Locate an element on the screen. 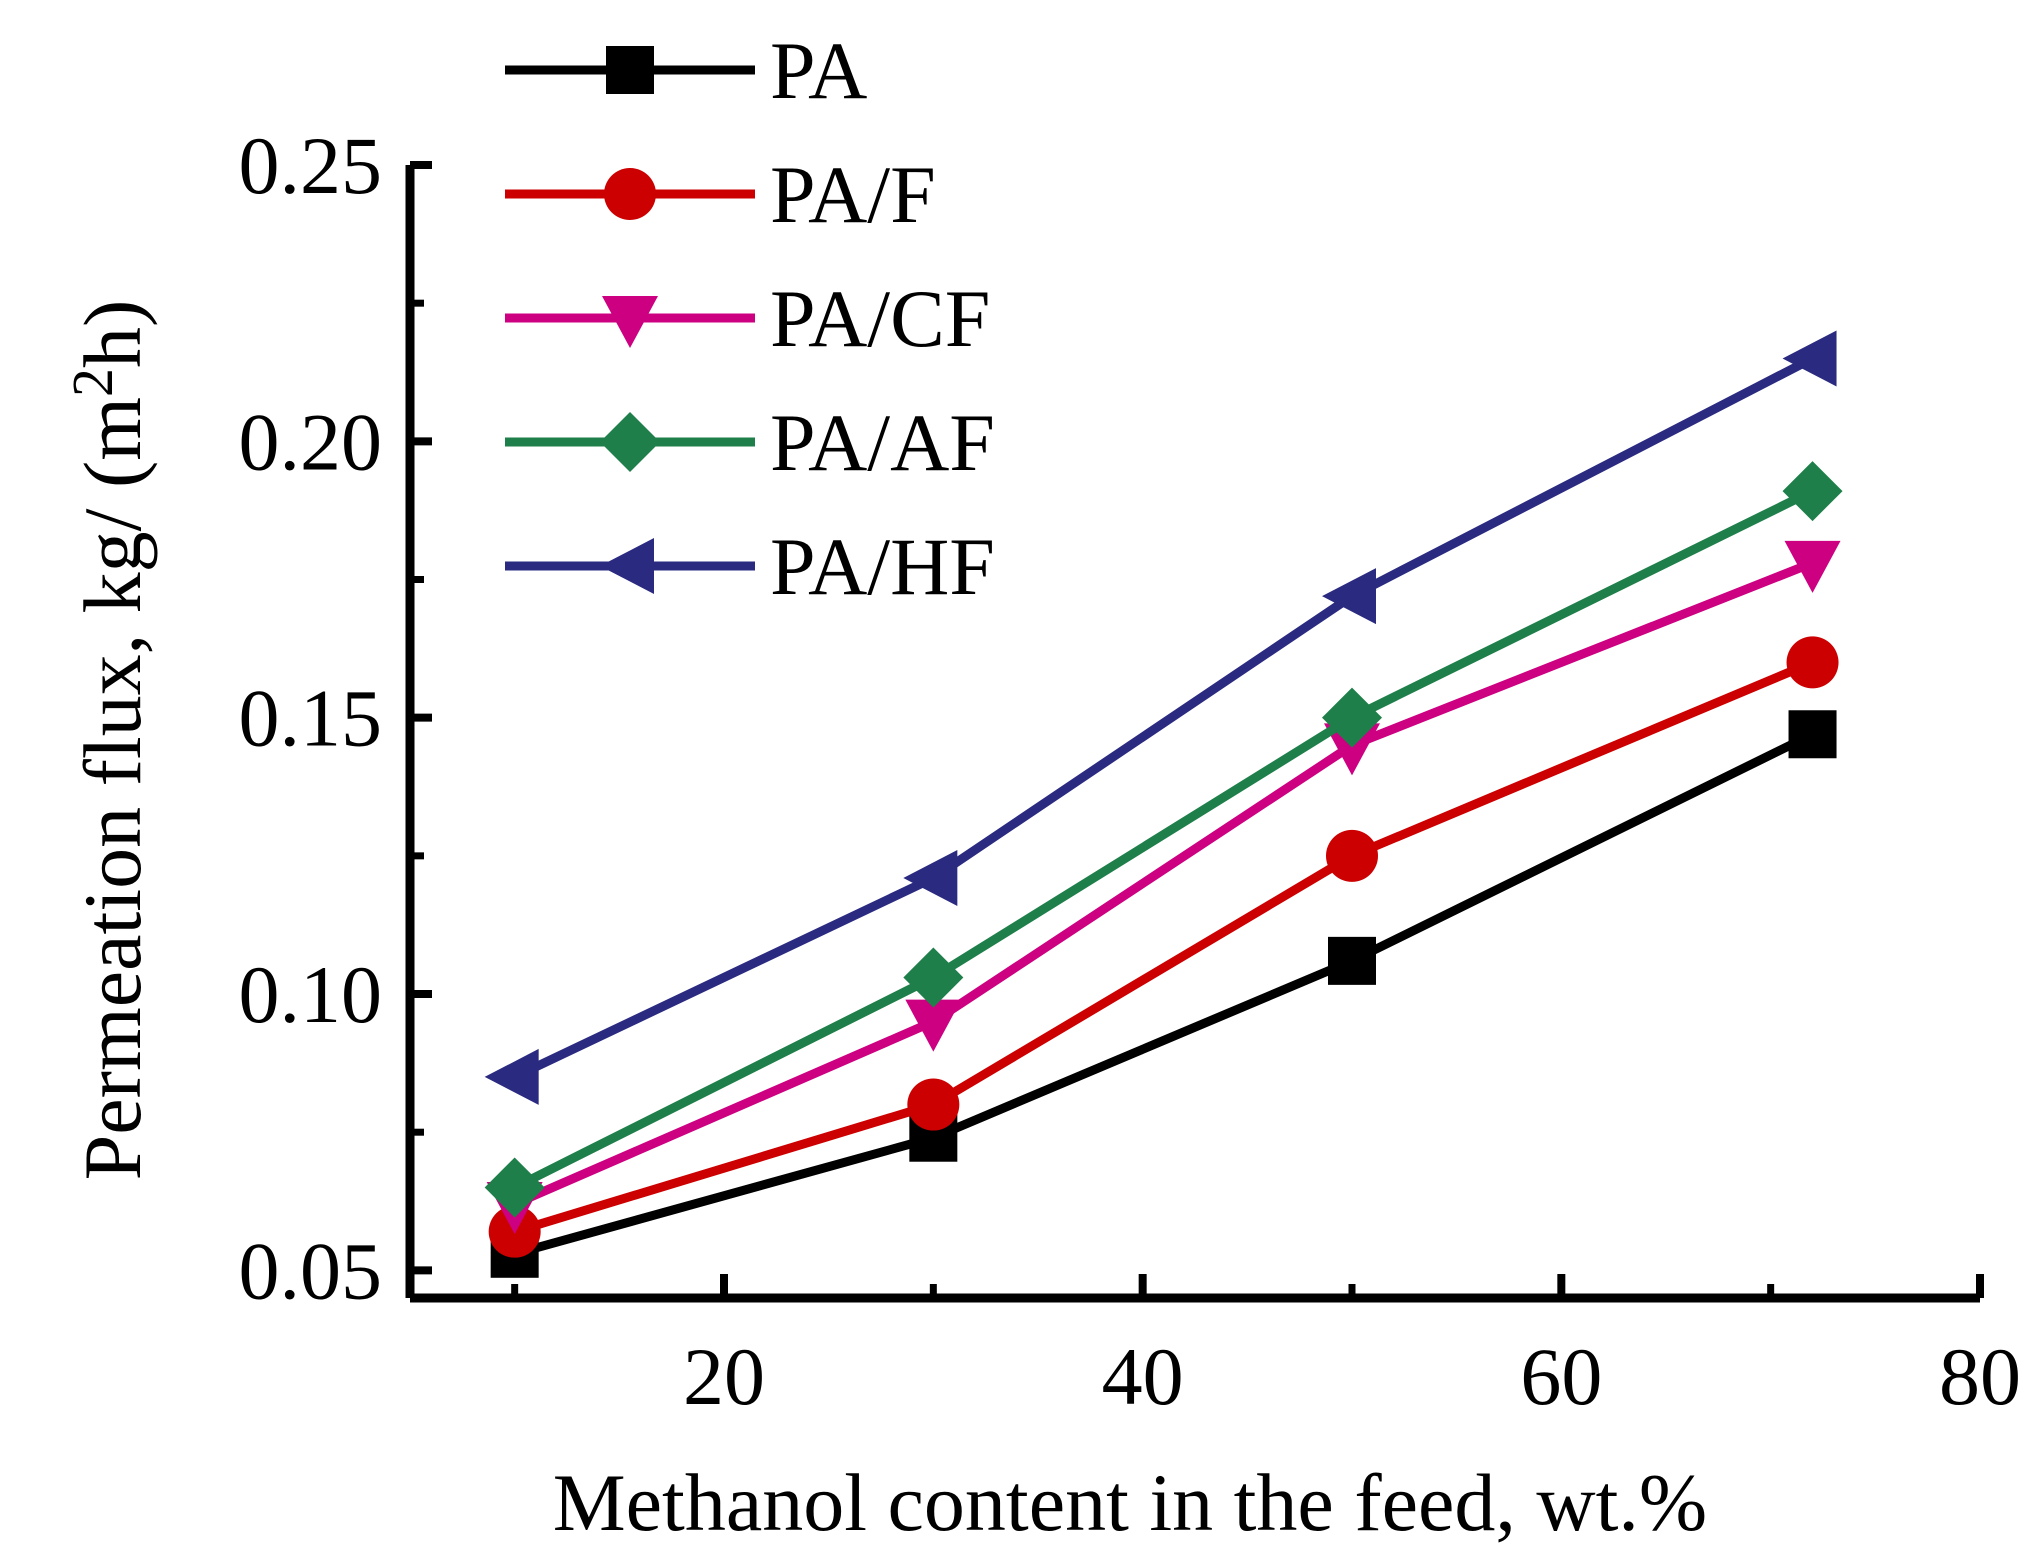 The width and height of the screenshot is (2034, 1567). y-tick-label: 0.05 is located at coordinates (311, 1270).